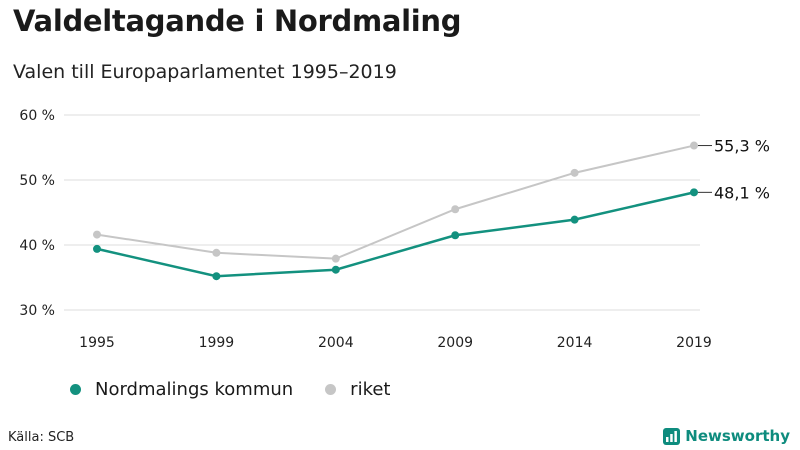  I want to click on end-label-nordmaling: 48,1 %, so click(742, 192).